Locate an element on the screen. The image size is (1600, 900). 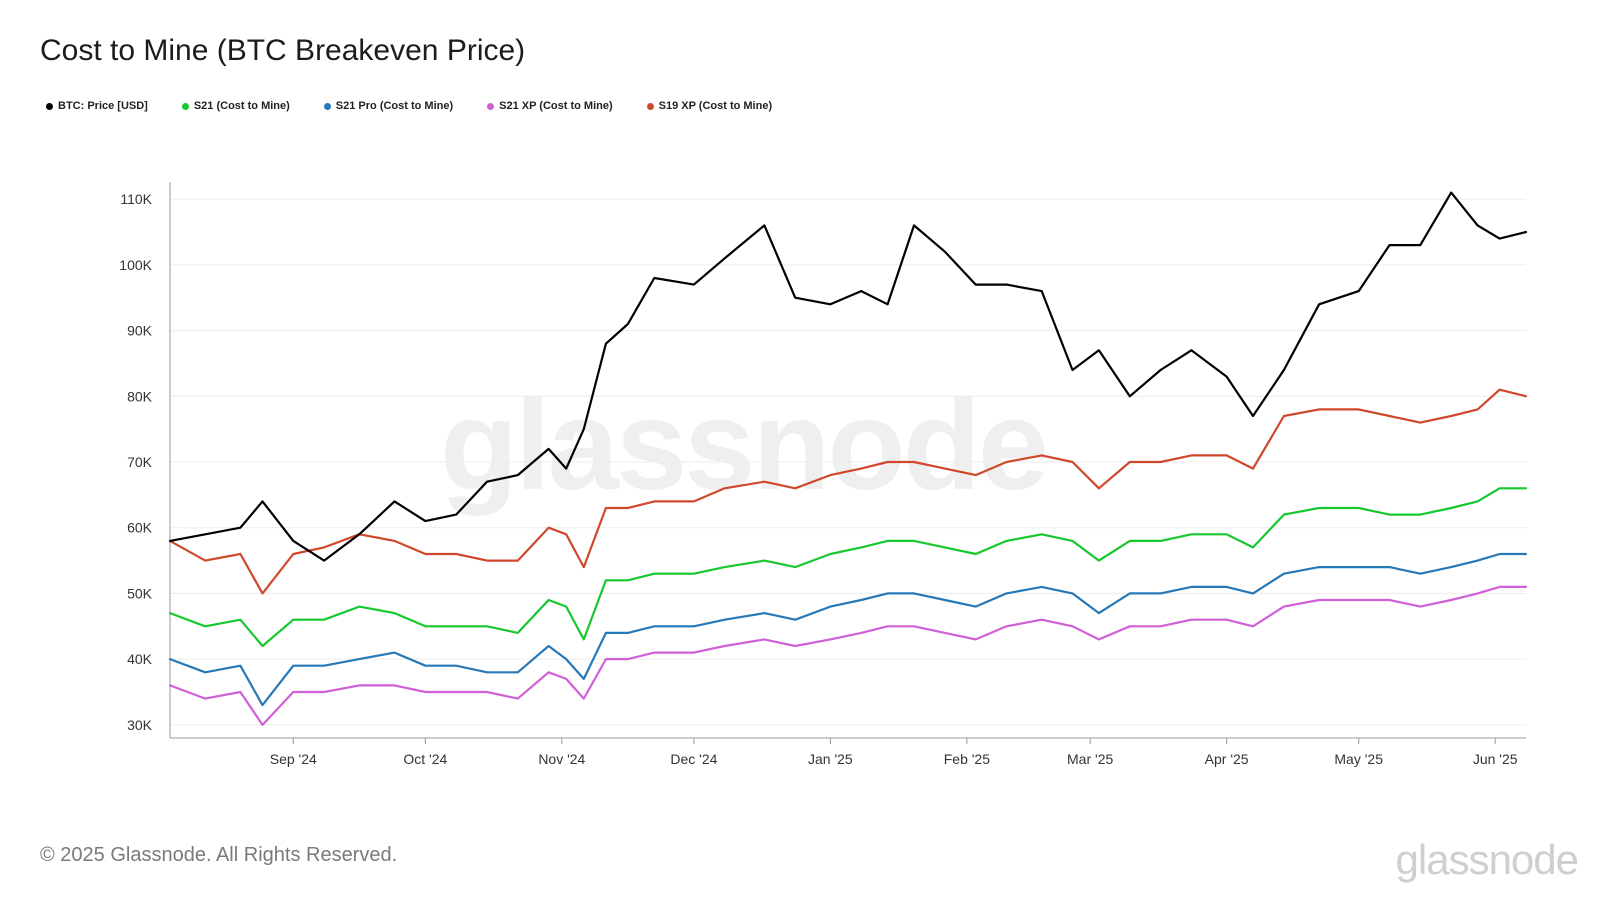
brand-logo: glassnode is located at coordinates (1487, 859).